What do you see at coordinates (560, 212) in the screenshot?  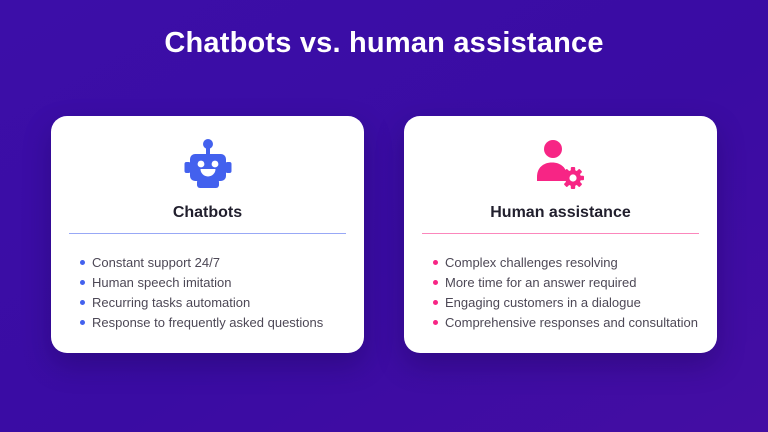 I see `card-heading: Human assistance` at bounding box center [560, 212].